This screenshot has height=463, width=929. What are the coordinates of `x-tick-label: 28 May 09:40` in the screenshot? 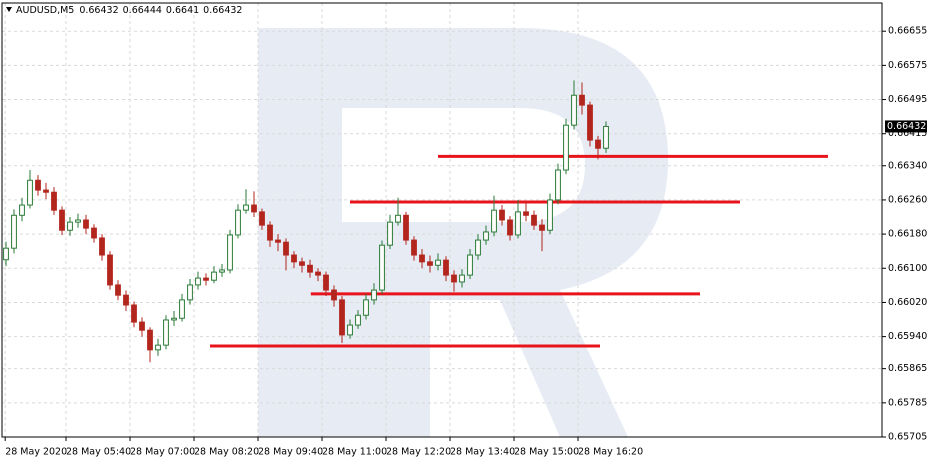 It's located at (290, 452).